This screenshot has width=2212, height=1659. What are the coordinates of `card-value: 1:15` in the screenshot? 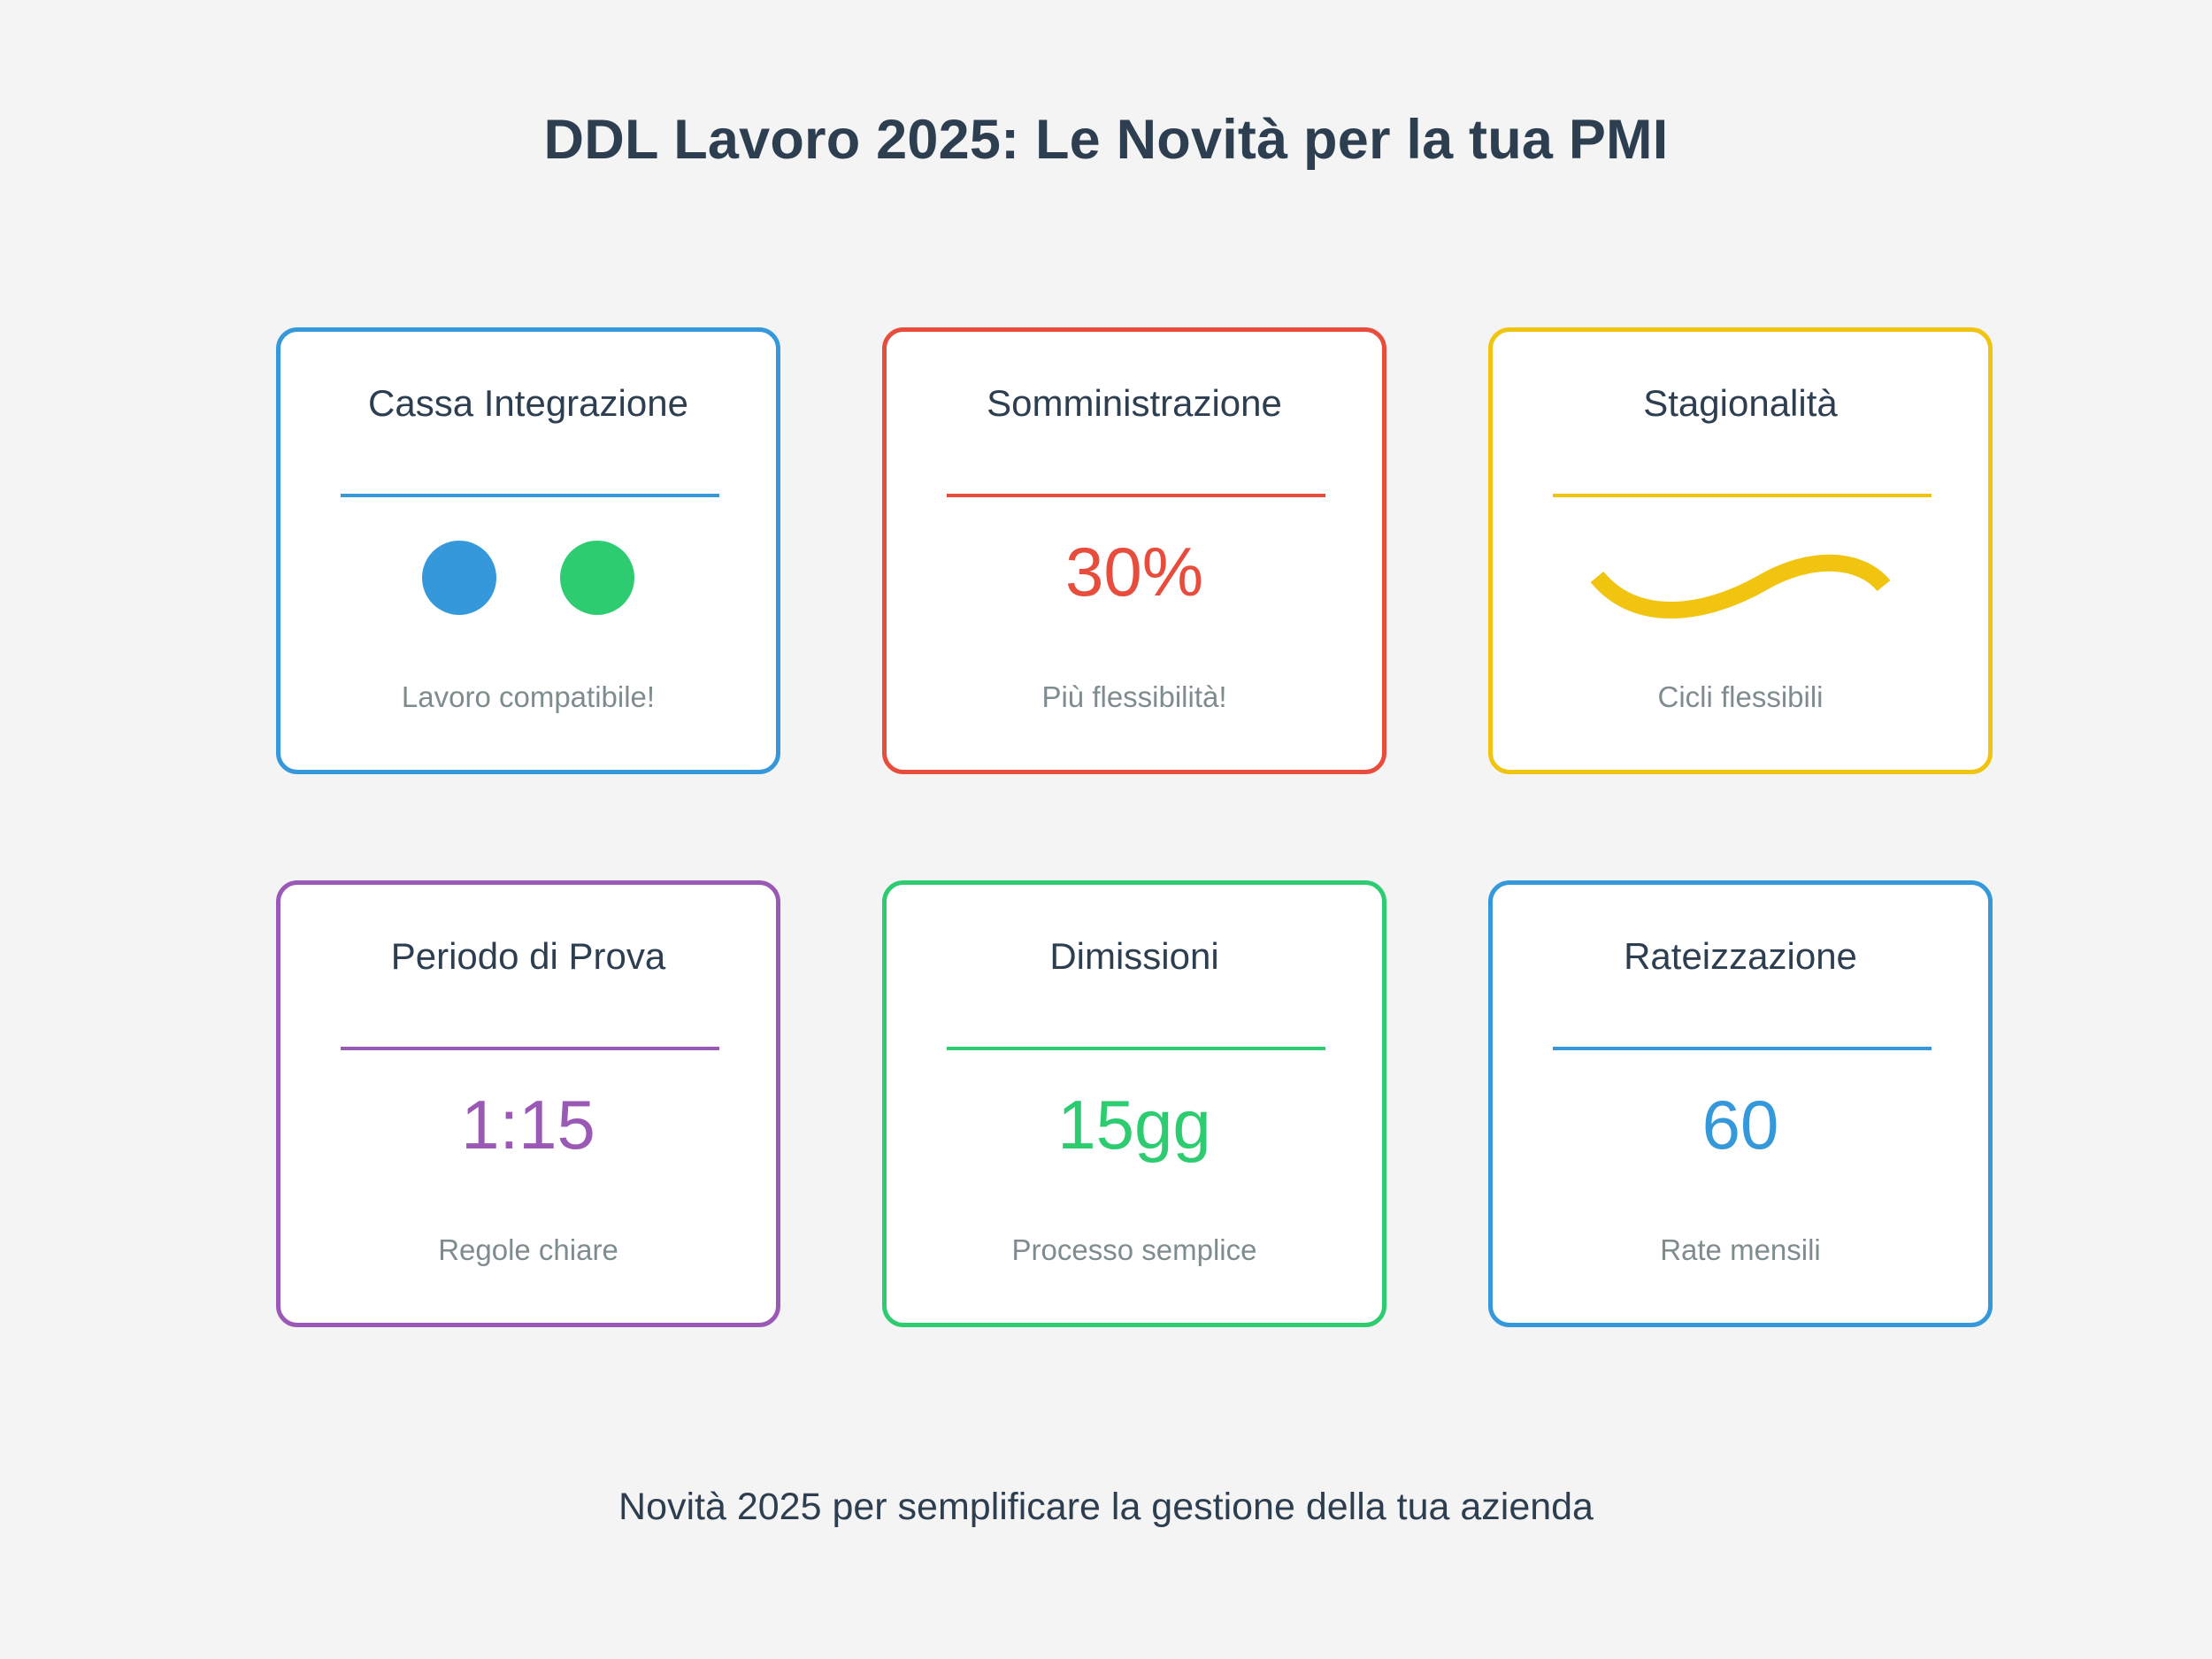 It's located at (528, 1125).